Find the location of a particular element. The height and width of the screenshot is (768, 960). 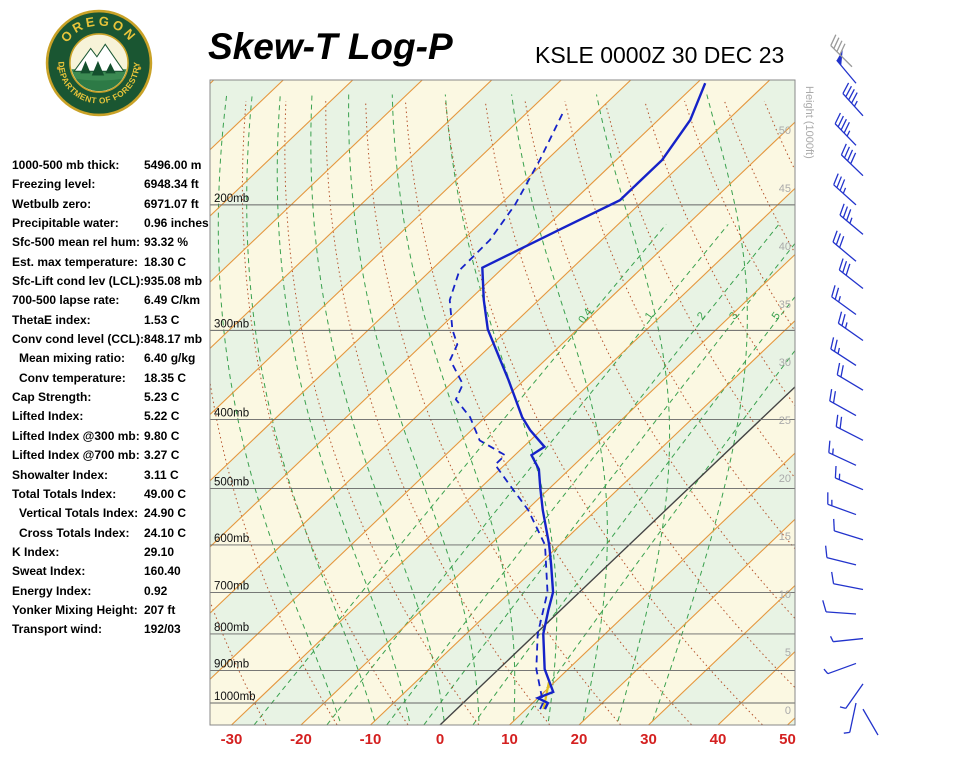

stat-row: Sfc-500 mean rel hum: 93.32 % is located at coordinates (111, 244).